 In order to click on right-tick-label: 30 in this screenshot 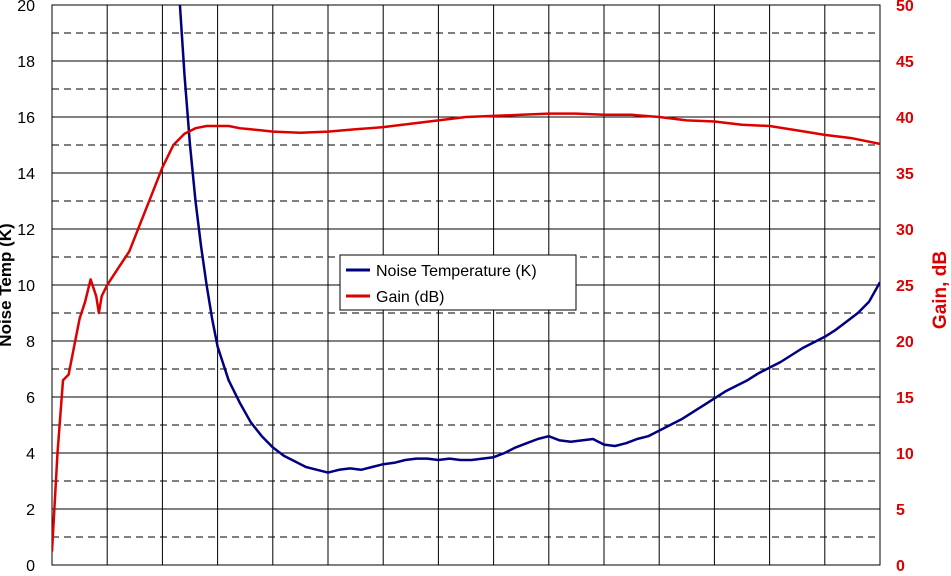, I will do `click(905, 230)`.